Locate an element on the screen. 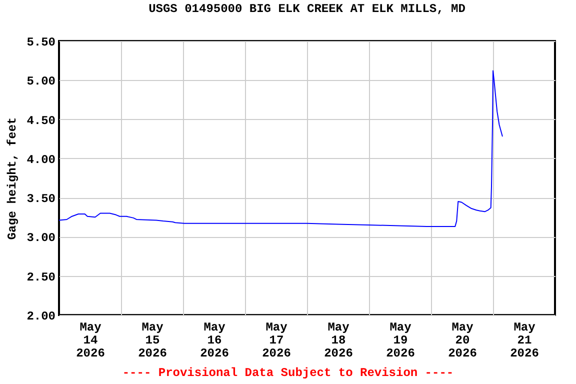  x-tick-label: May 19 2026 is located at coordinates (400, 340).